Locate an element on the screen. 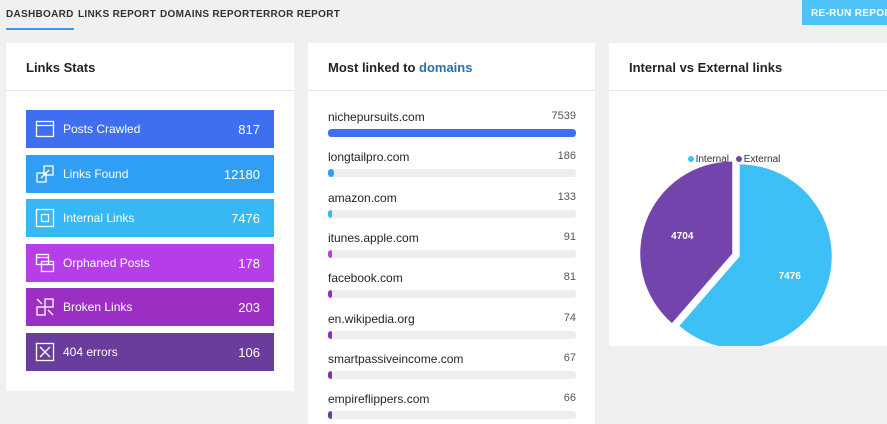 The height and width of the screenshot is (424, 887). domains-title-link: domains is located at coordinates (446, 67).